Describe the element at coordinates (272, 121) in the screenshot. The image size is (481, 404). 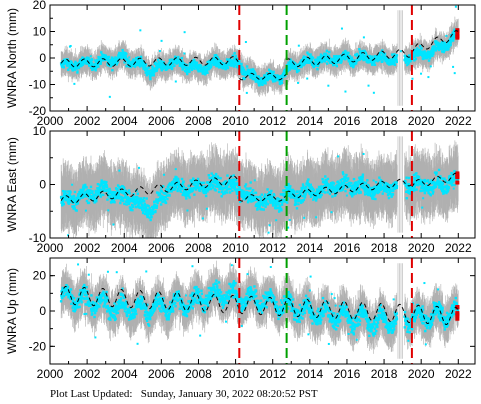
I see `x-tick-label: 2012` at that location.